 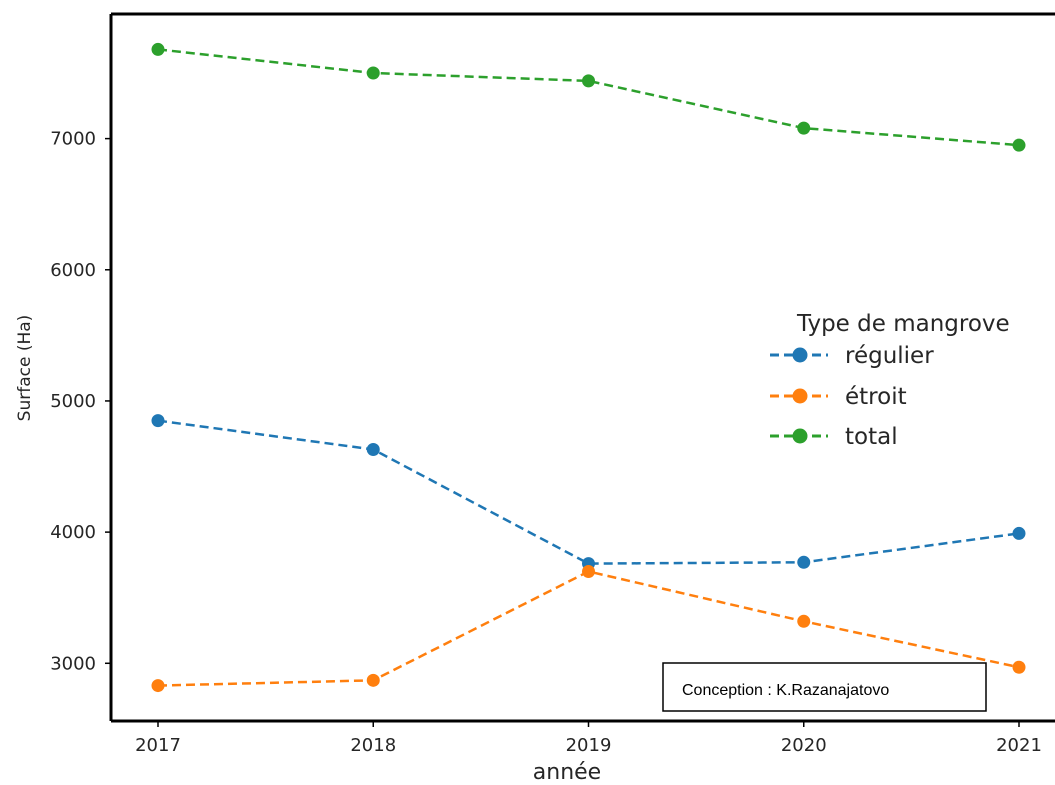 I want to click on credit-box-frame, so click(x=824, y=687).